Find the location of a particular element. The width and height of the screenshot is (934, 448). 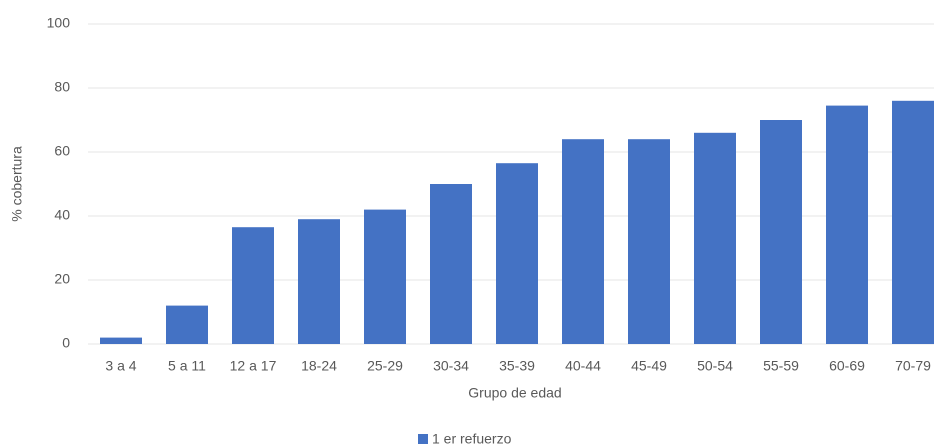

y-tick-label: 20 is located at coordinates (62, 279).